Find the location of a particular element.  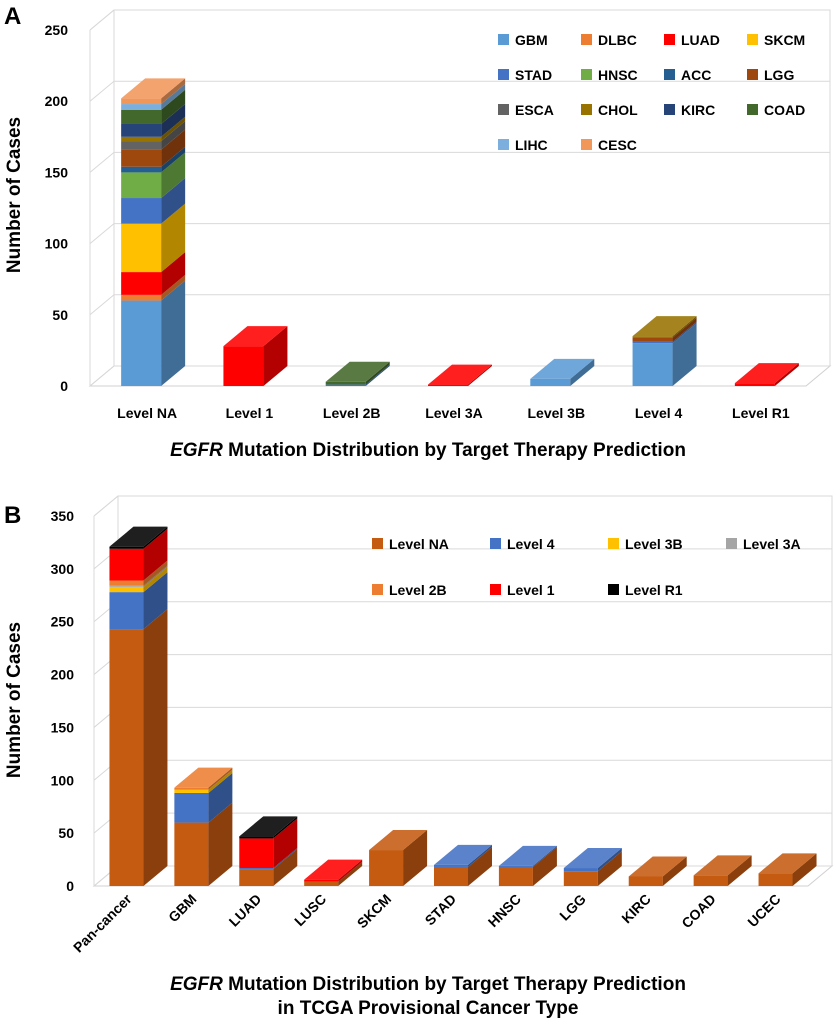

panel-a-bar-level-na-acc is located at coordinates (141, 169).